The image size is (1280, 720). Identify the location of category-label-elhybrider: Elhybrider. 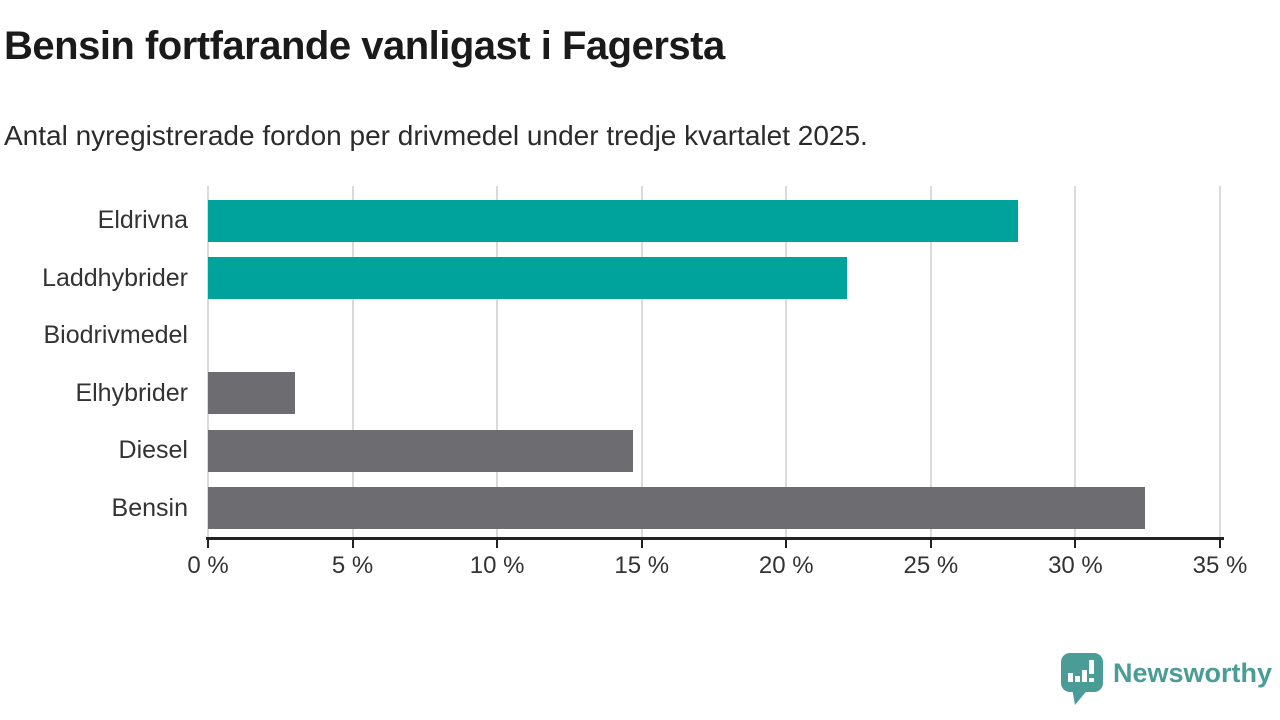
(131, 392).